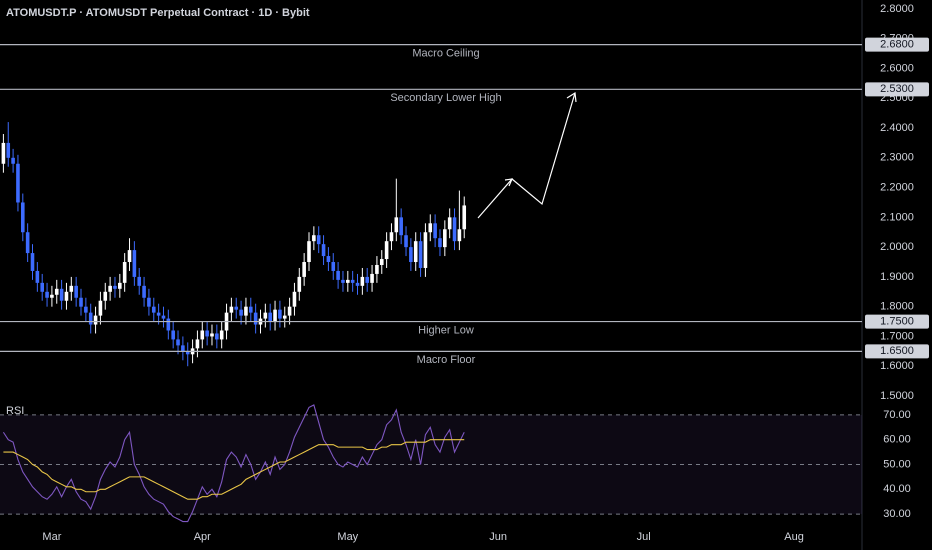 Image resolution: width=932 pixels, height=550 pixels. Describe the element at coordinates (897, 158) in the screenshot. I see `y-tick-label: 2.3000` at that location.